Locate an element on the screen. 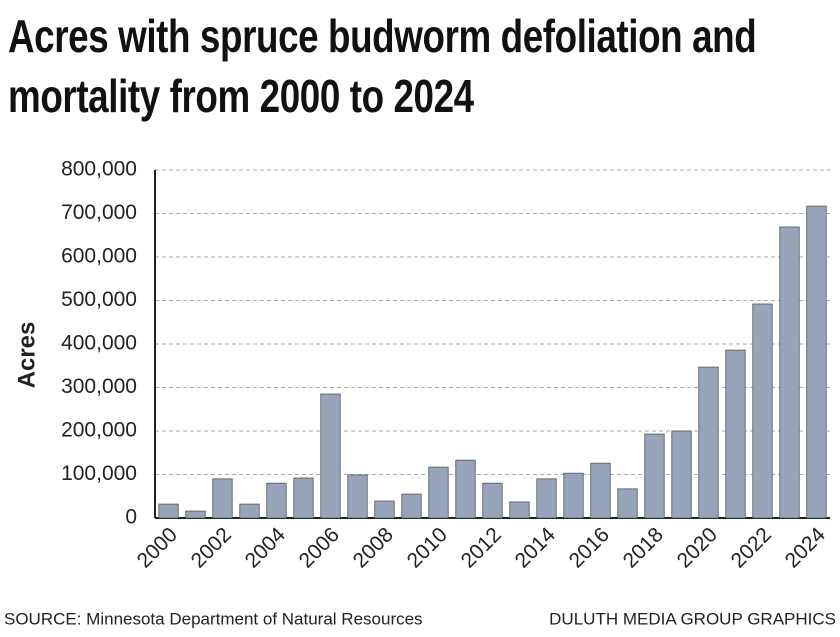  x-tick-label: 2022 is located at coordinates (751, 547).